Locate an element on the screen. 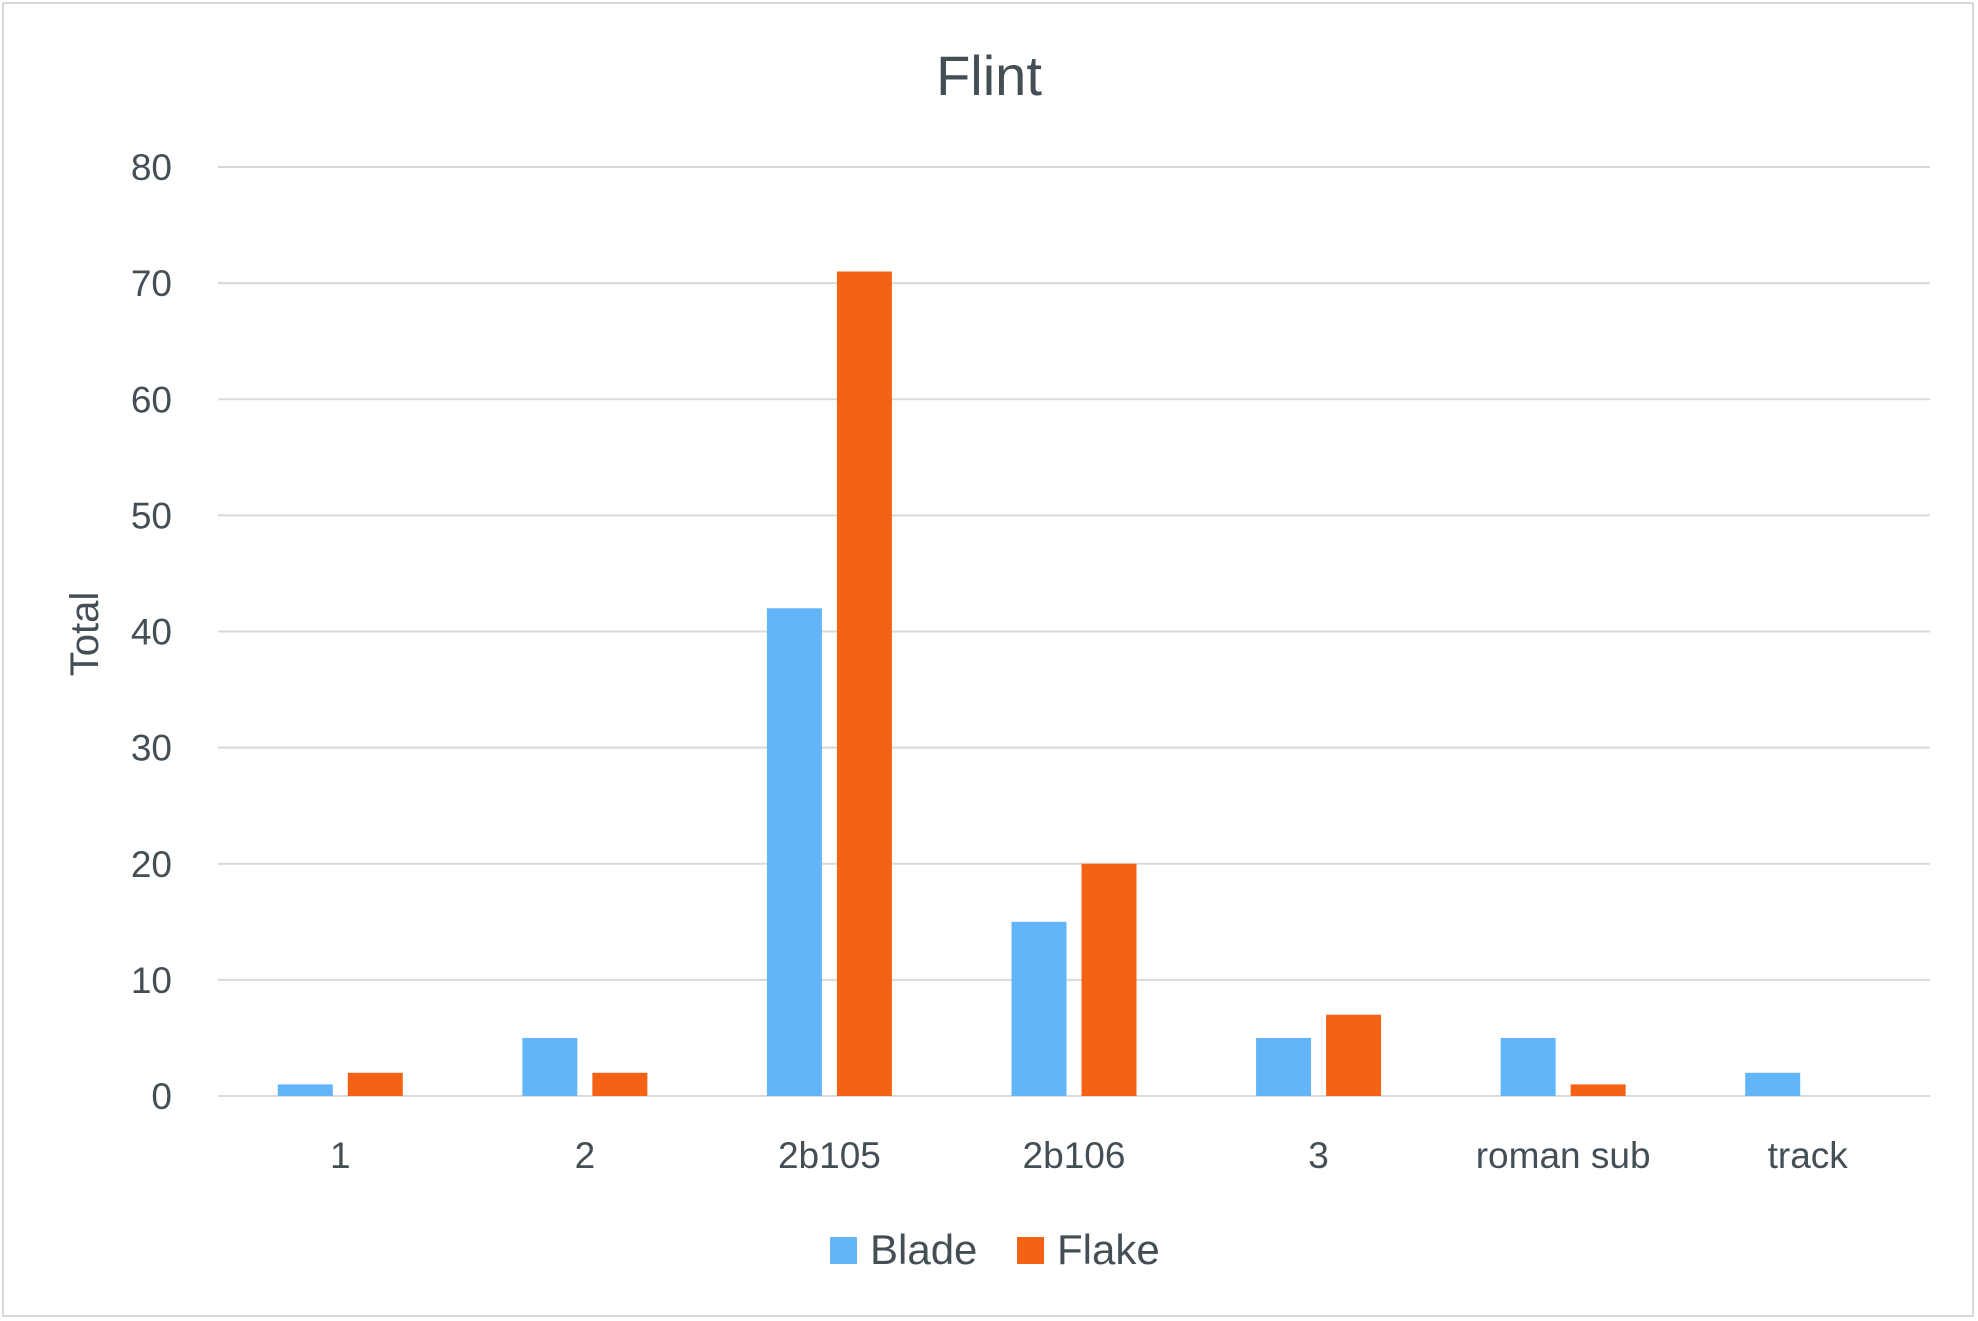 The image size is (1978, 1321). bar-blade-2b106 is located at coordinates (1039, 1008).